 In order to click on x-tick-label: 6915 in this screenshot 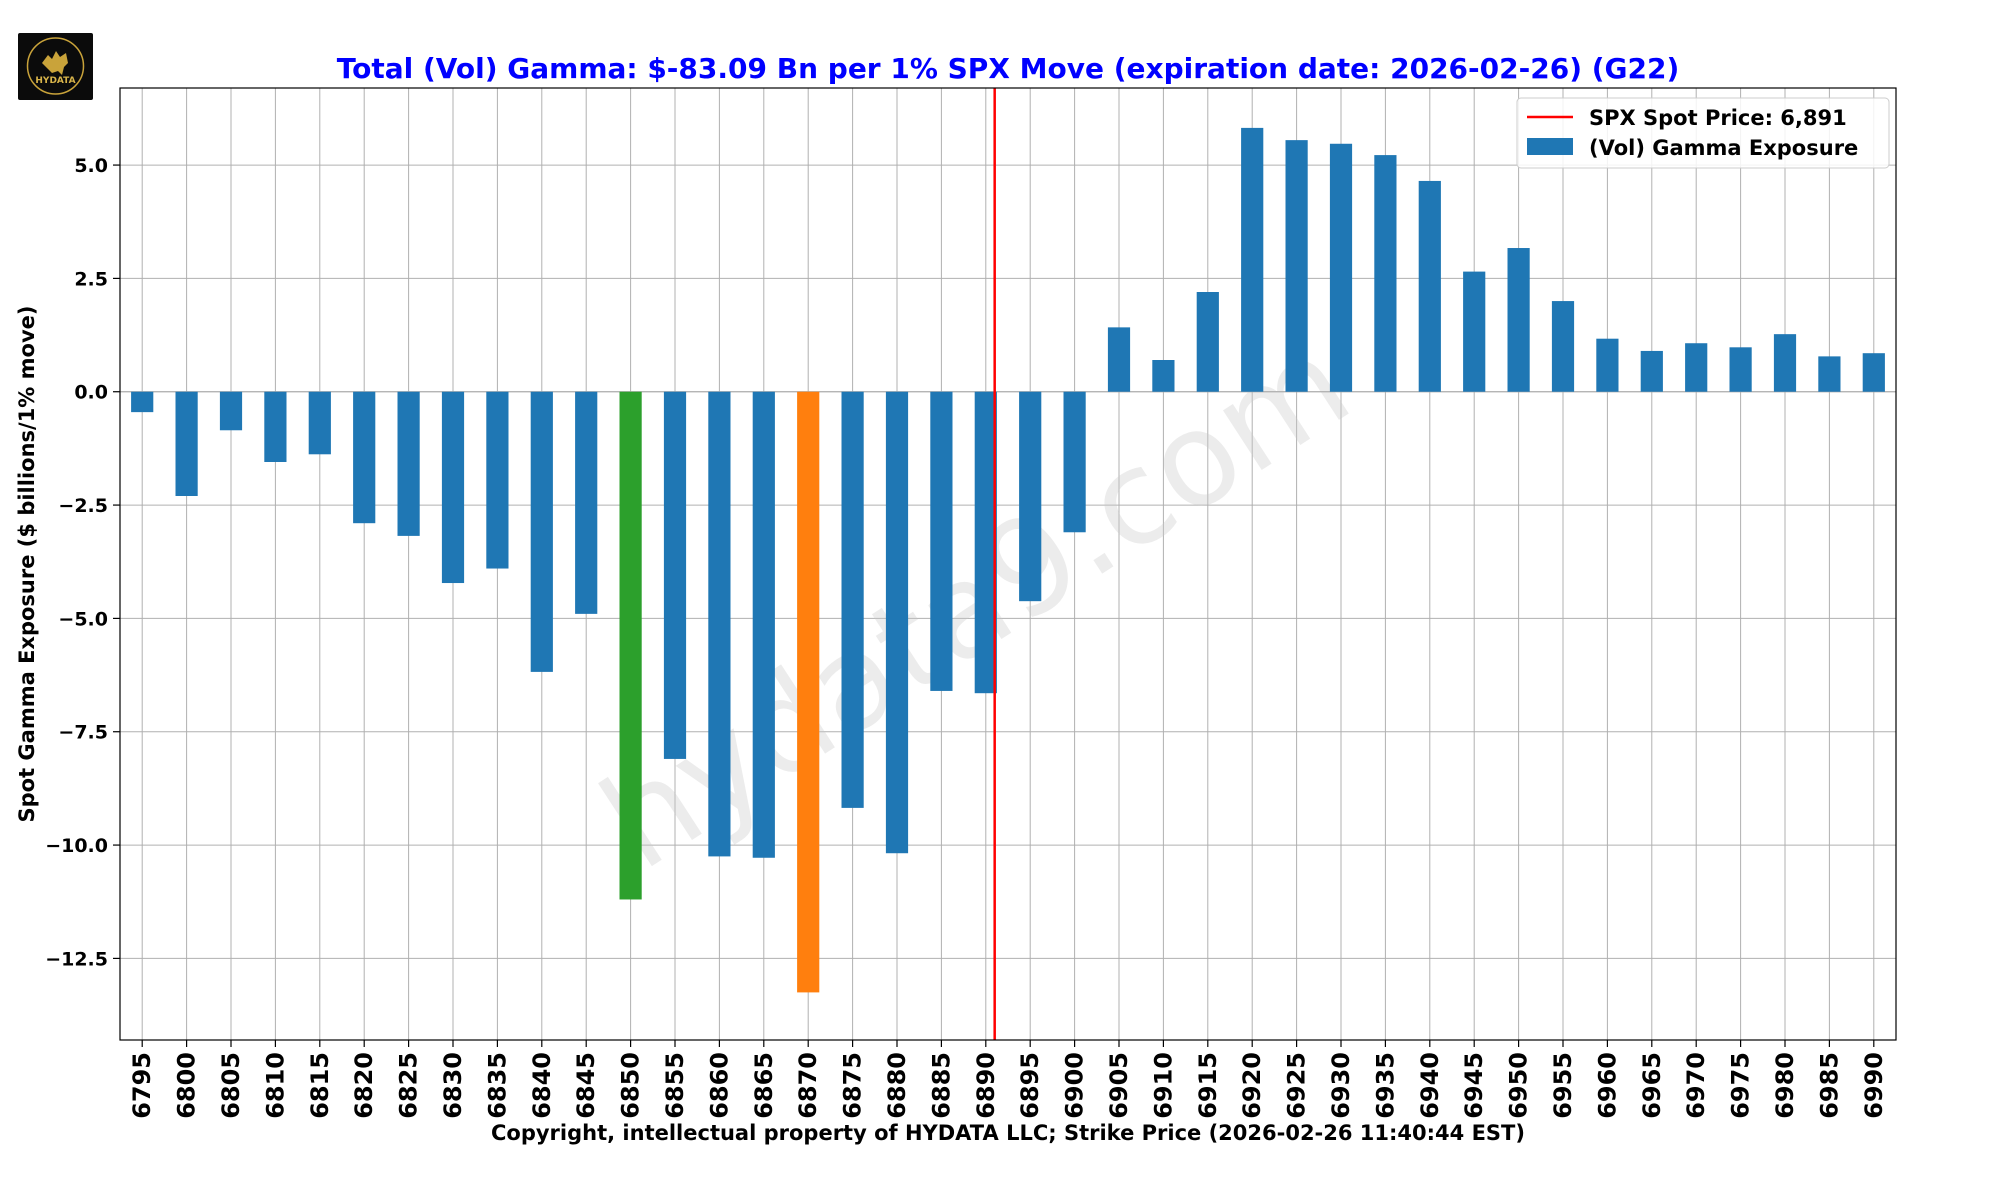, I will do `click(1208, 1085)`.